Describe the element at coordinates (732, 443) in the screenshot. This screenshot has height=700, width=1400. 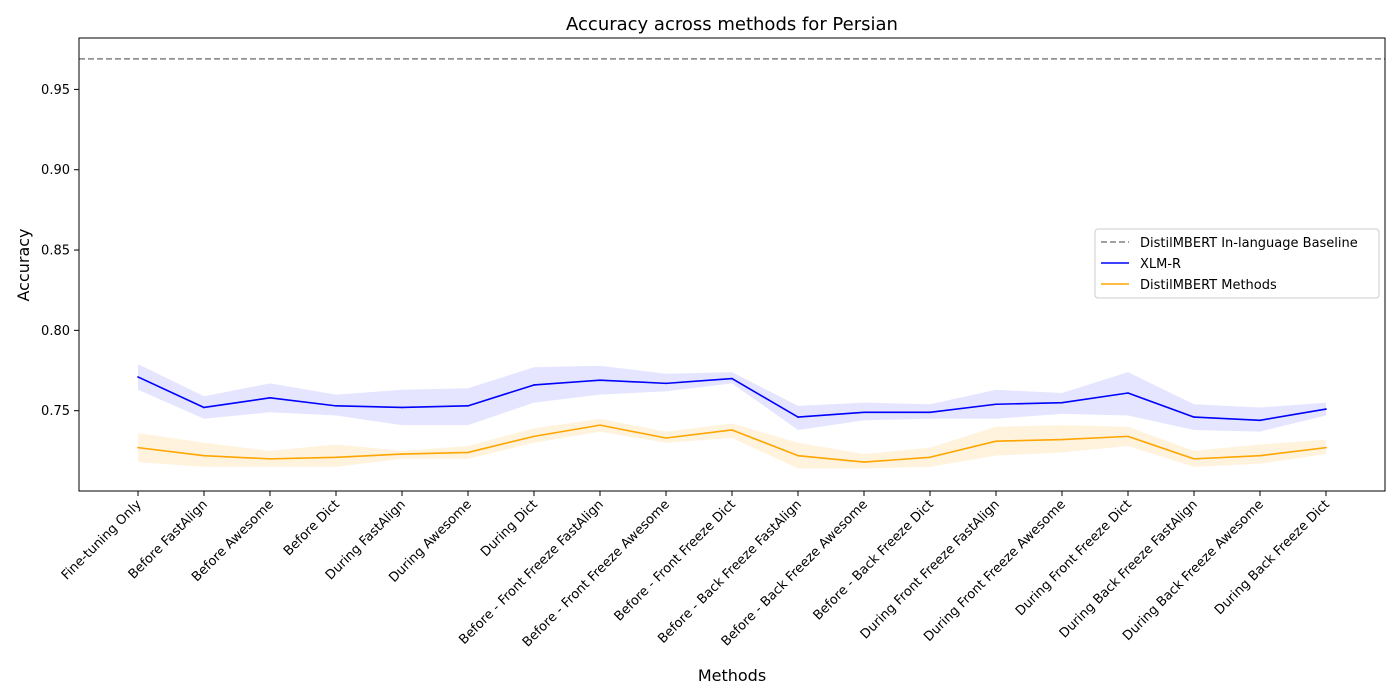
I see `band-distilmbert-methods` at that location.